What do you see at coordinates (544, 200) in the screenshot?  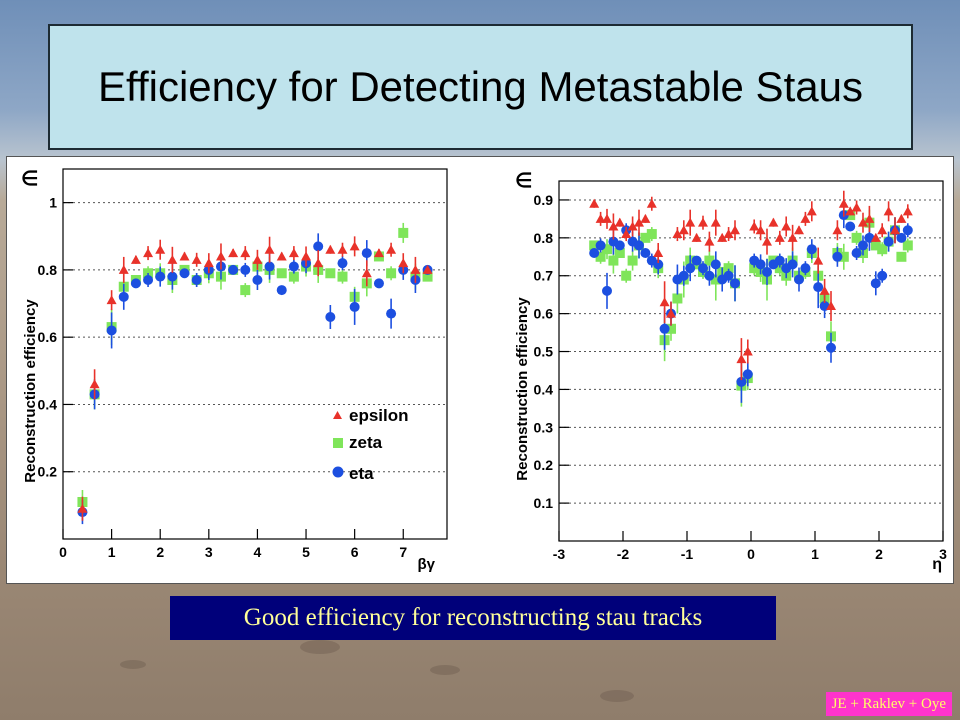 I see `y-tick-label: 0.9` at bounding box center [544, 200].